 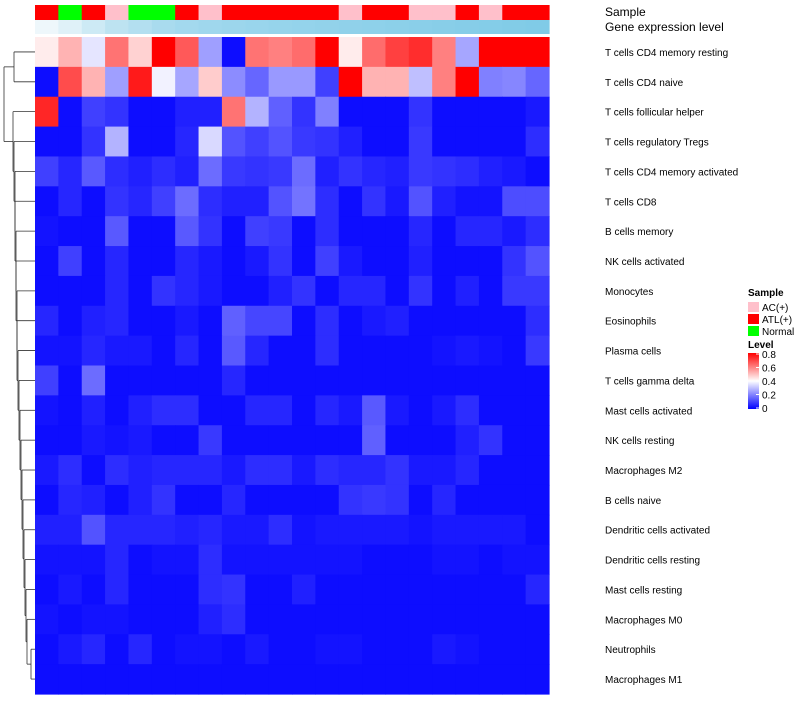 I want to click on row-label: Mast cells resting, so click(x=643, y=591).